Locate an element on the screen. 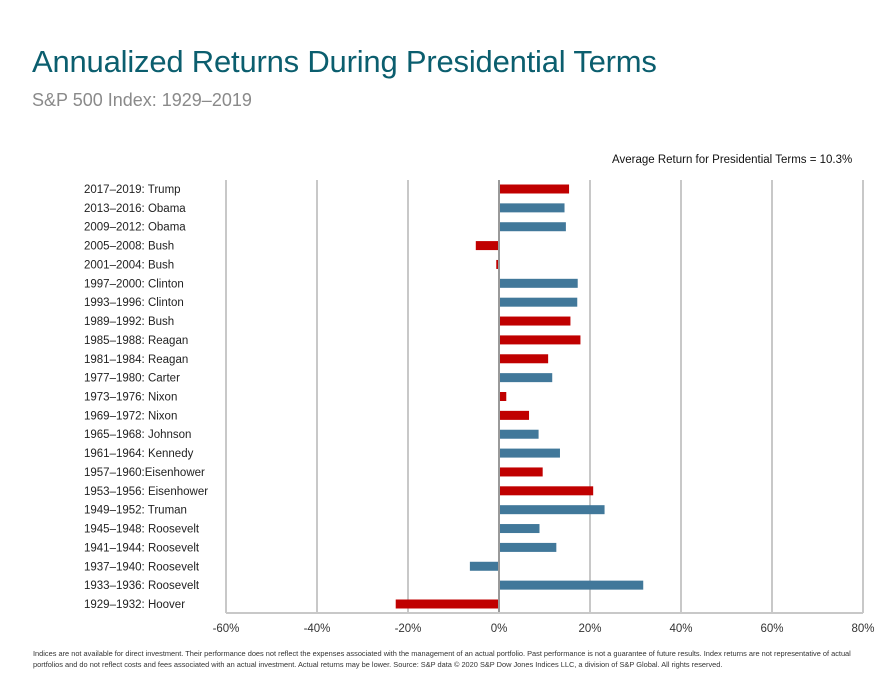  y-tick-label: 1985–1988: Reagan is located at coordinates (136, 341).